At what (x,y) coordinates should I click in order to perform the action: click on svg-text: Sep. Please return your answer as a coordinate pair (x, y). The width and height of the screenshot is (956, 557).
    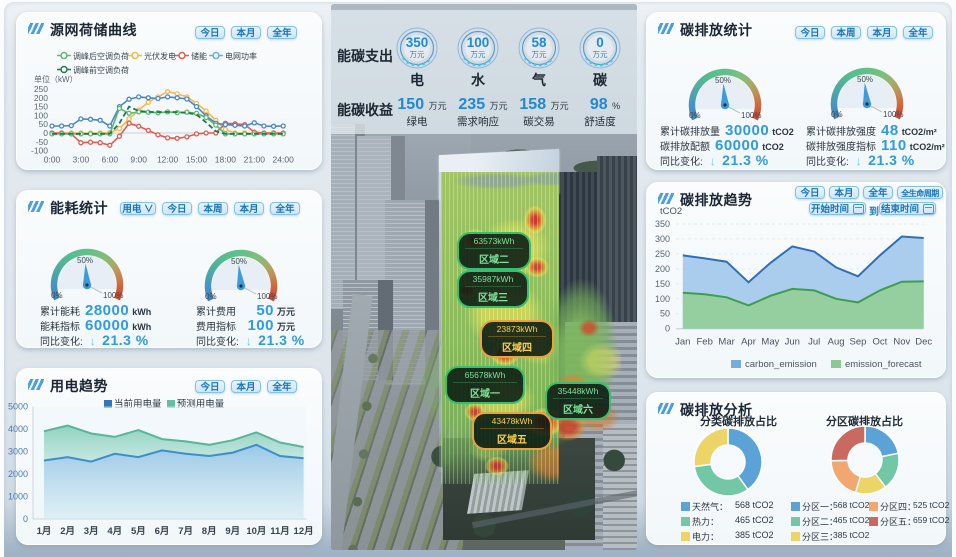
    Looking at the image, I should click on (858, 342).